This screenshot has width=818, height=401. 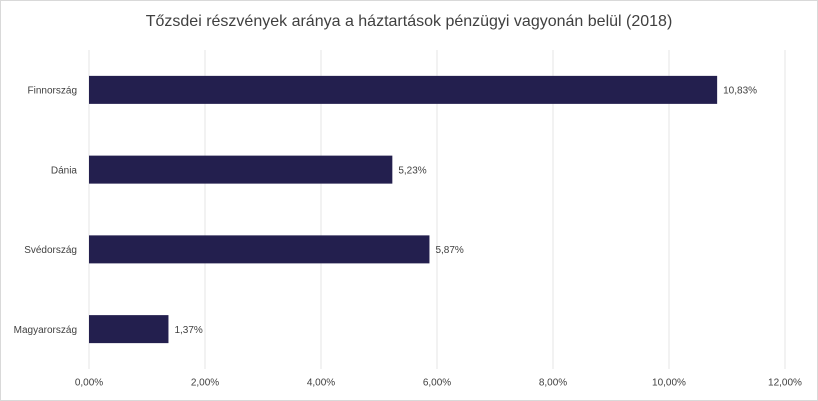 I want to click on data-label: 5,87%, so click(x=449, y=250).